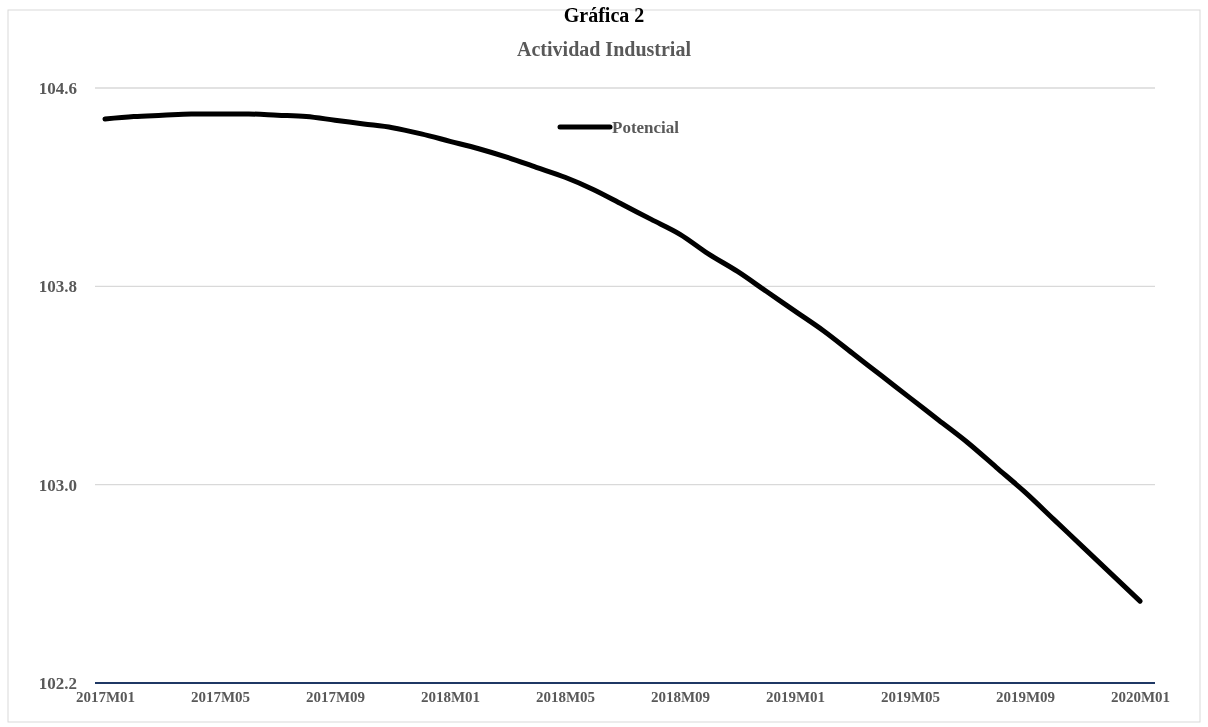  I want to click on y-tick-label: 104.6, so click(57, 88).